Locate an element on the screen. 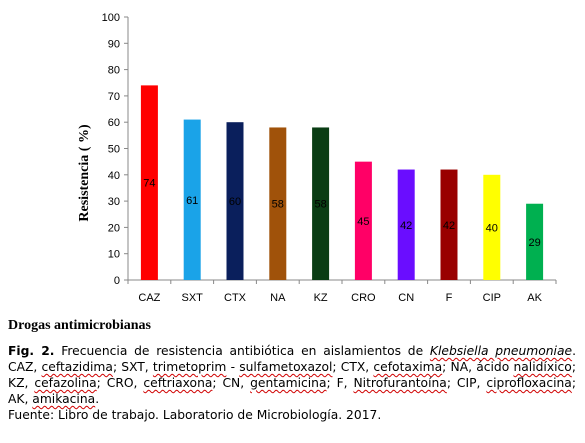  abbr-word: nalidíxico is located at coordinates (542, 367).